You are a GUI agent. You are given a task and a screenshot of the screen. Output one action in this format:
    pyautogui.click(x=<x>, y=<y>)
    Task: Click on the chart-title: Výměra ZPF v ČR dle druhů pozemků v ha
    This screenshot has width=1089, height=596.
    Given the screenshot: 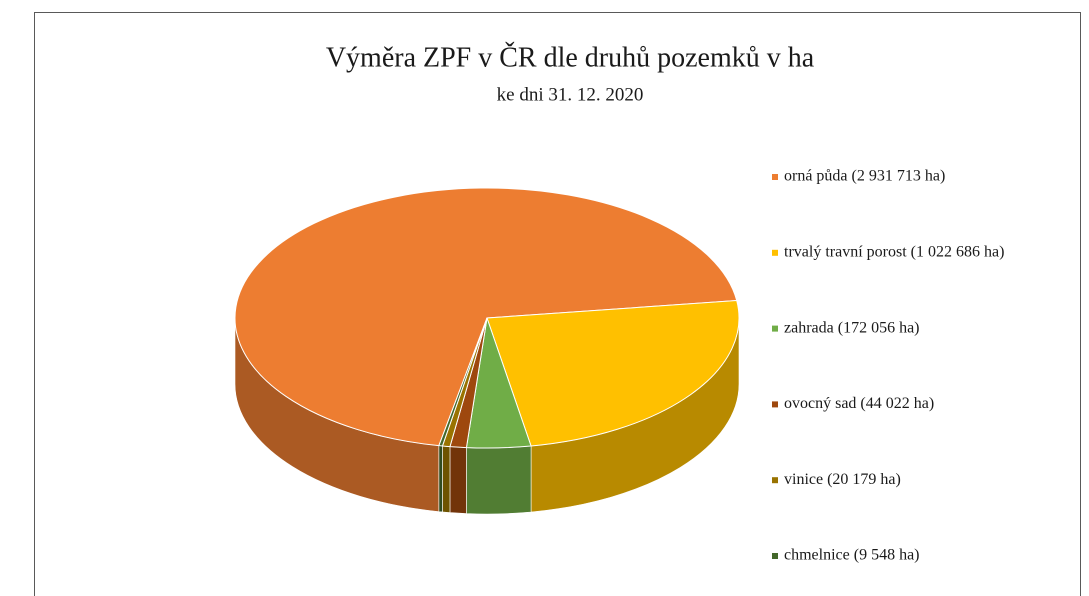 What is the action you would take?
    pyautogui.click(x=570, y=57)
    